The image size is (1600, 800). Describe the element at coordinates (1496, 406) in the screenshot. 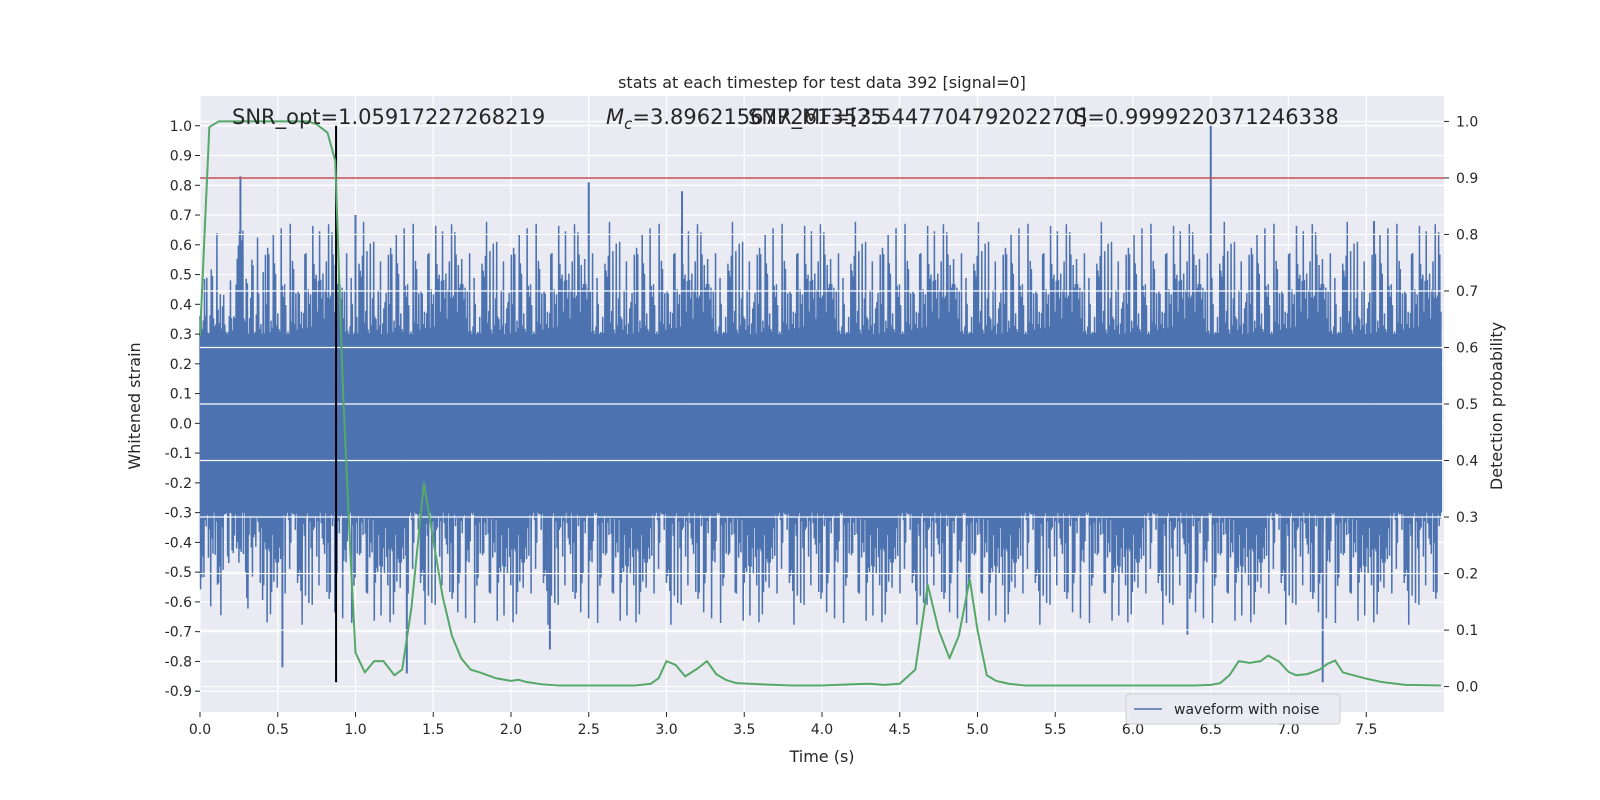

I see `y-right-axis-label: Detection probability` at that location.